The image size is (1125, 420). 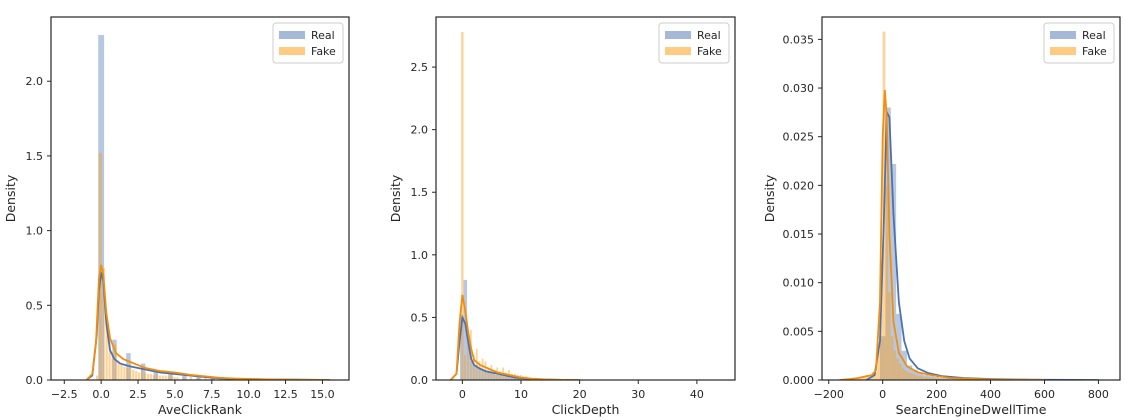 What do you see at coordinates (799, 39) in the screenshot?
I see `y-tick-label: 0.035` at bounding box center [799, 39].